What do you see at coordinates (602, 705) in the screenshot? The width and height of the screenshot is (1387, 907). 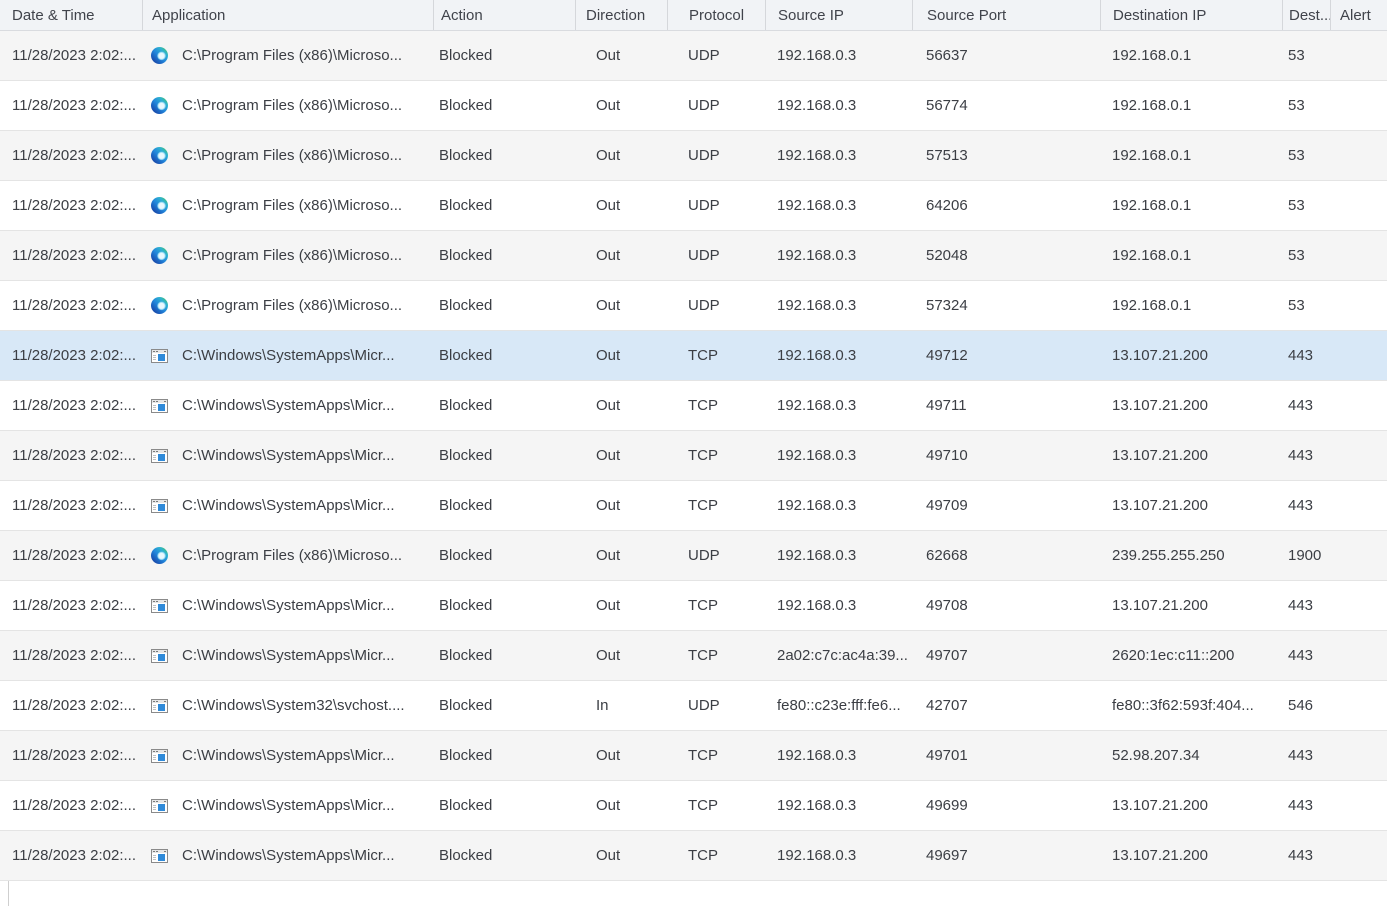 I see `cell-direction: In` at bounding box center [602, 705].